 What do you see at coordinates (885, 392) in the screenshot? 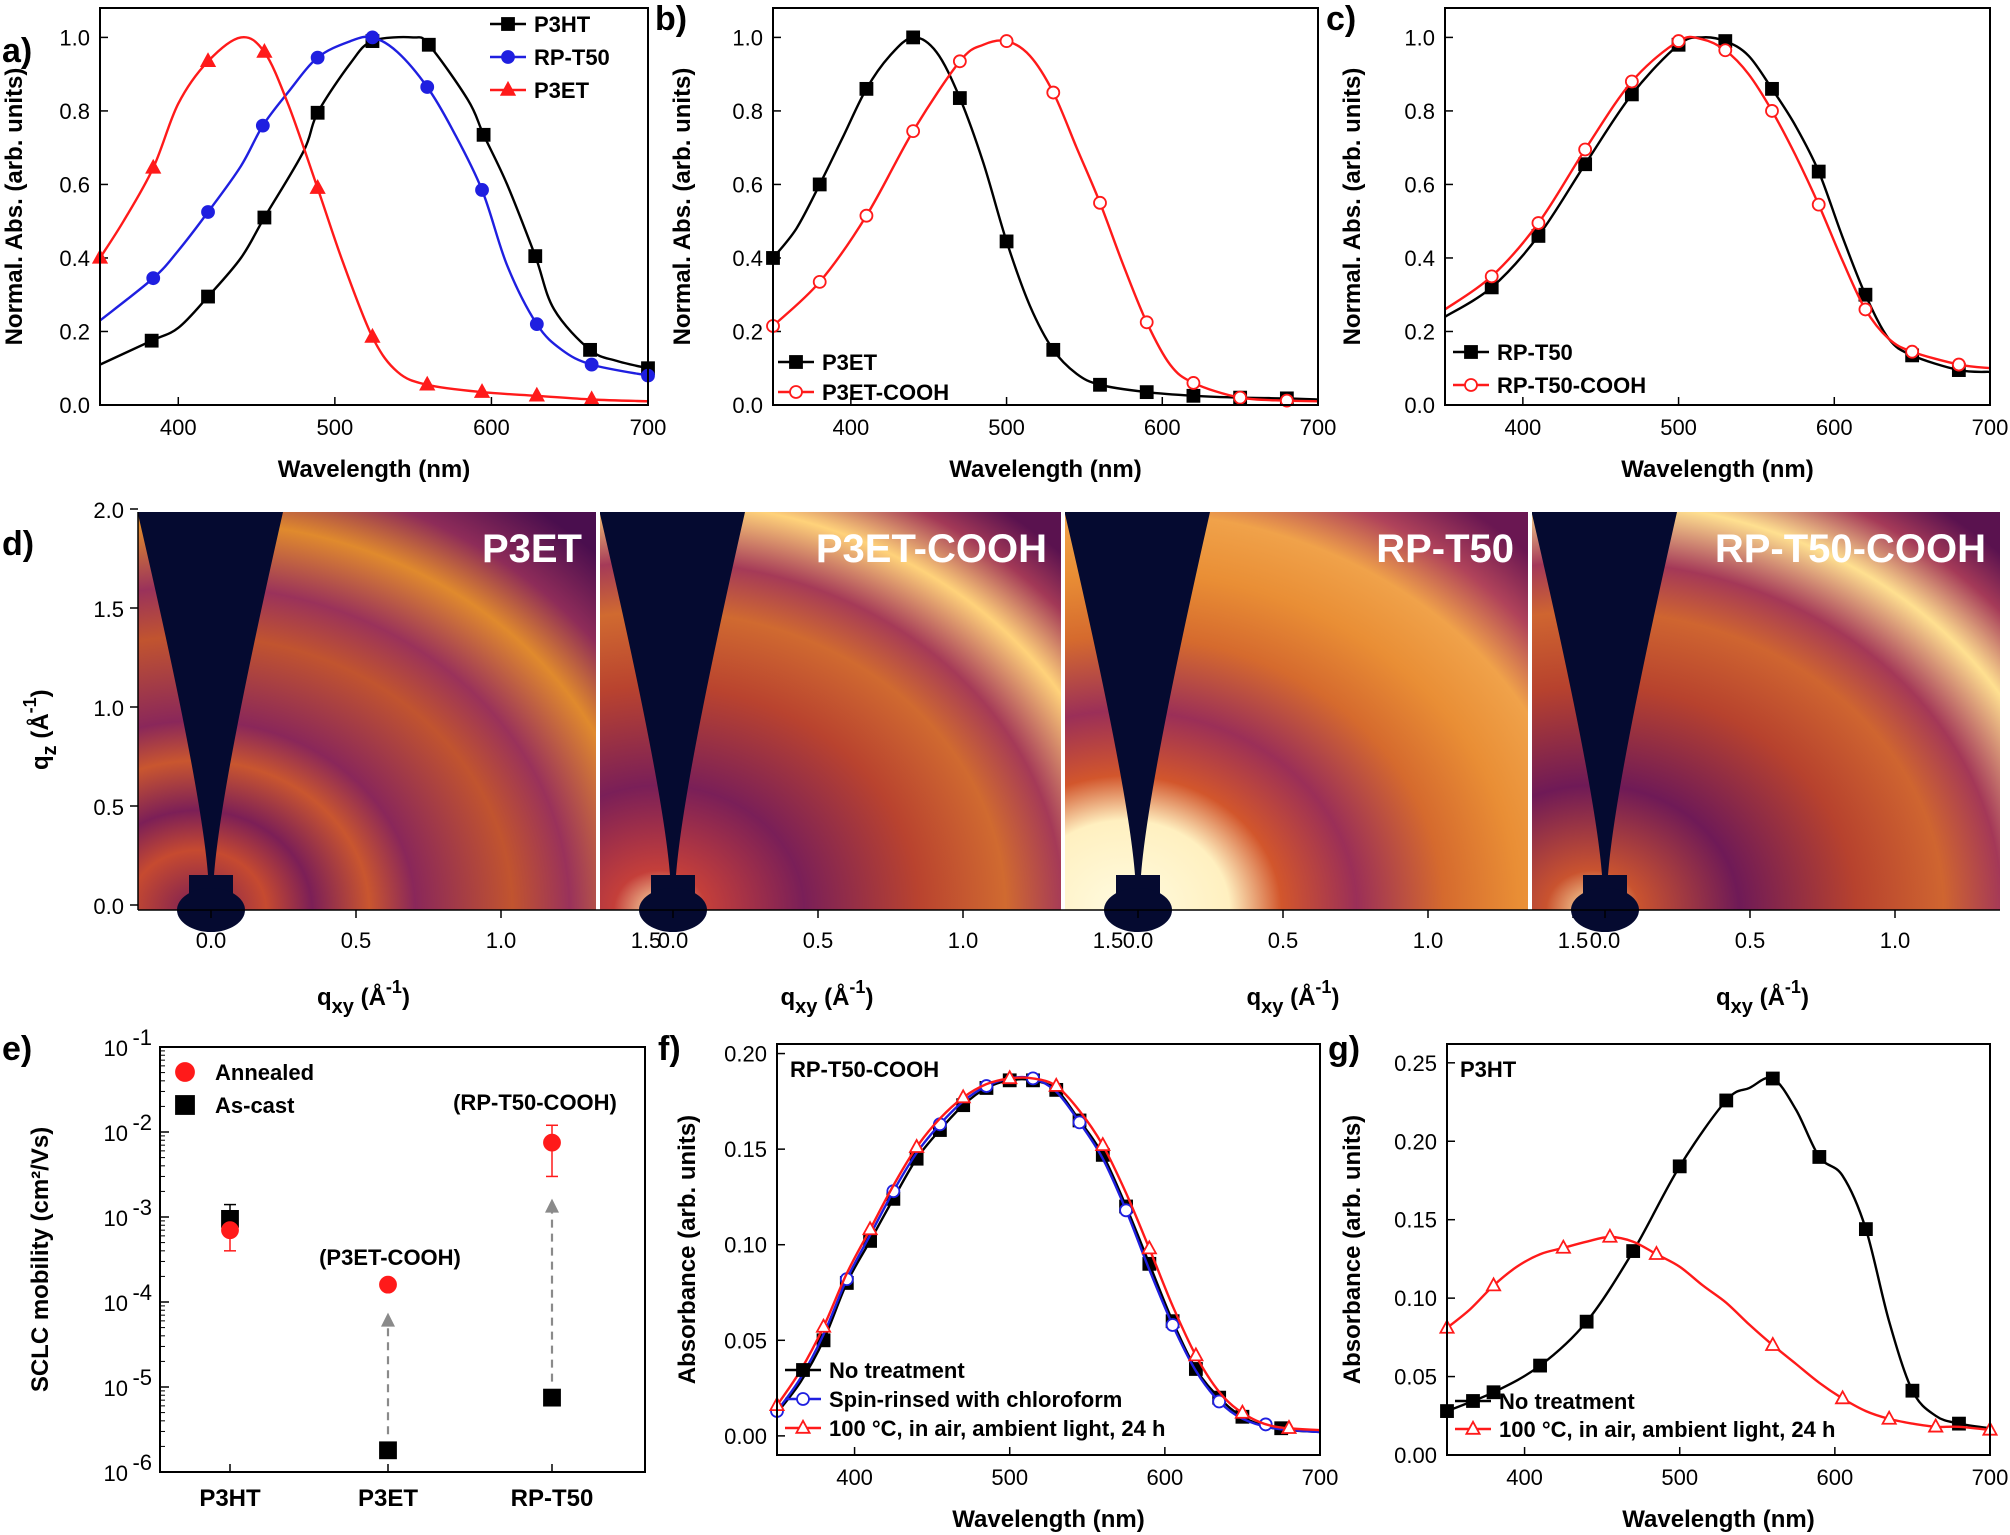
I see `legend-label: P3ET-COOH` at bounding box center [885, 392].